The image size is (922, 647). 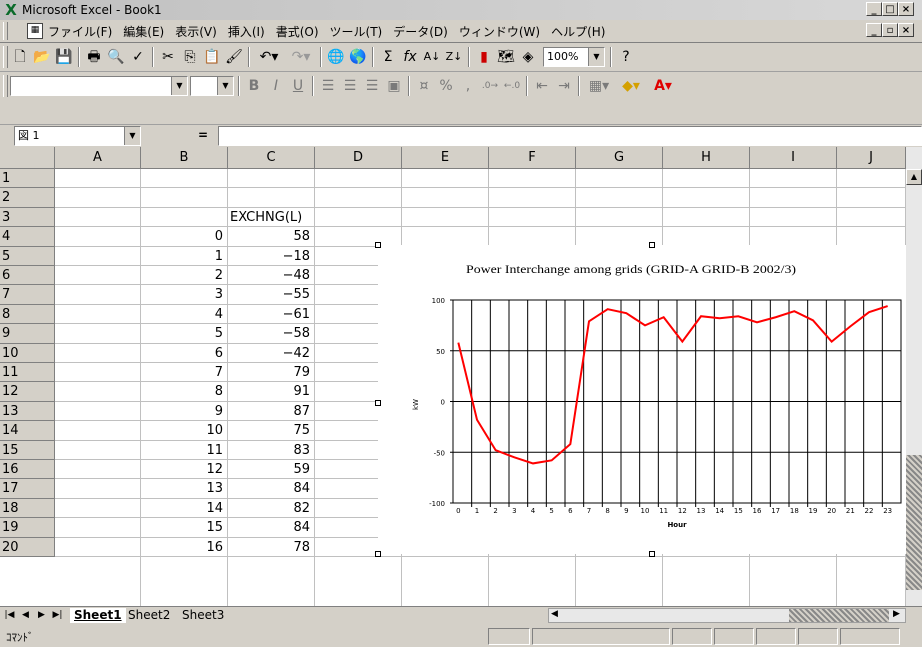 What do you see at coordinates (906, 30) in the screenshot?
I see `doc-close-button: ×` at bounding box center [906, 30].